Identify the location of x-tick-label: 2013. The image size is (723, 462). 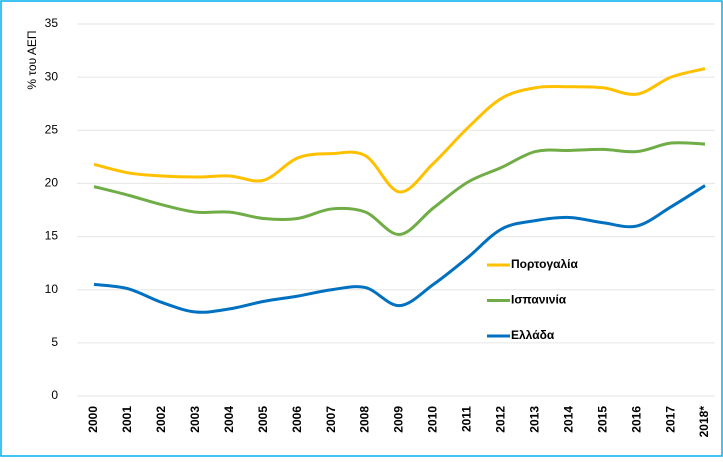
(534, 419).